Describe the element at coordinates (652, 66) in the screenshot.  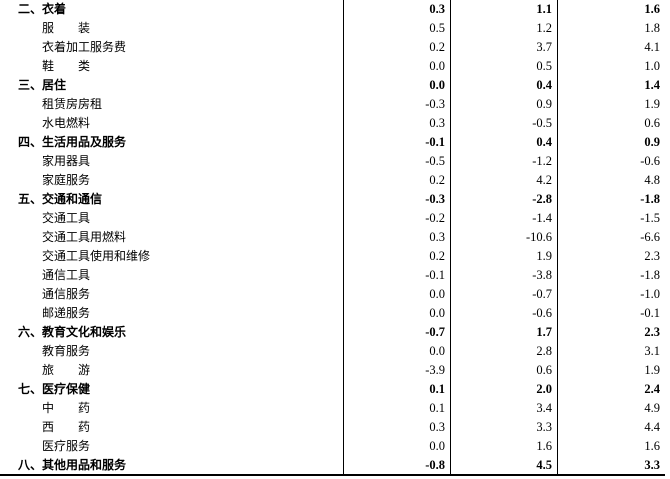
I see `value-cell: 1.0` at that location.